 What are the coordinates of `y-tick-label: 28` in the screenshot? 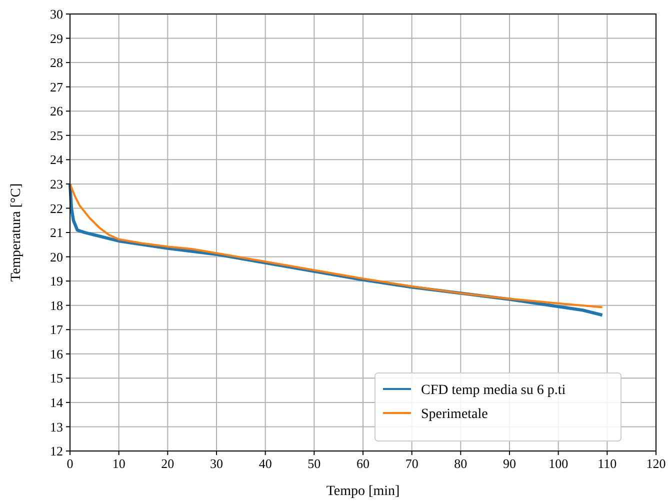 It's located at (56, 62).